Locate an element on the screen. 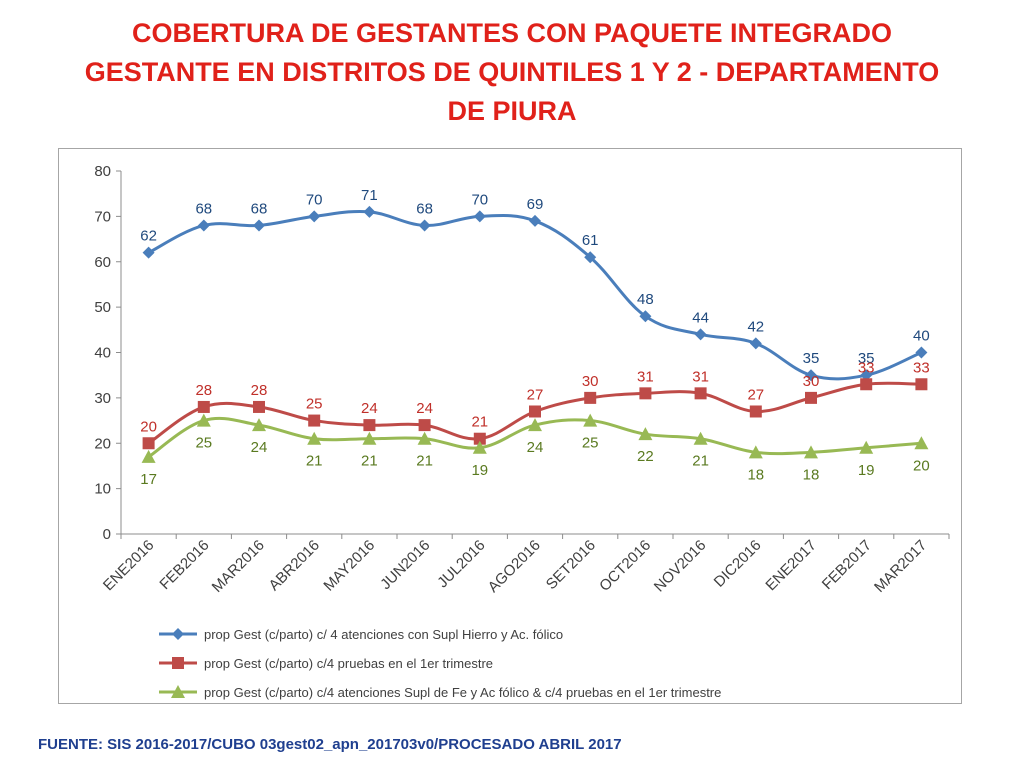  x-tick-label: ABR2016 is located at coordinates (294, 565).